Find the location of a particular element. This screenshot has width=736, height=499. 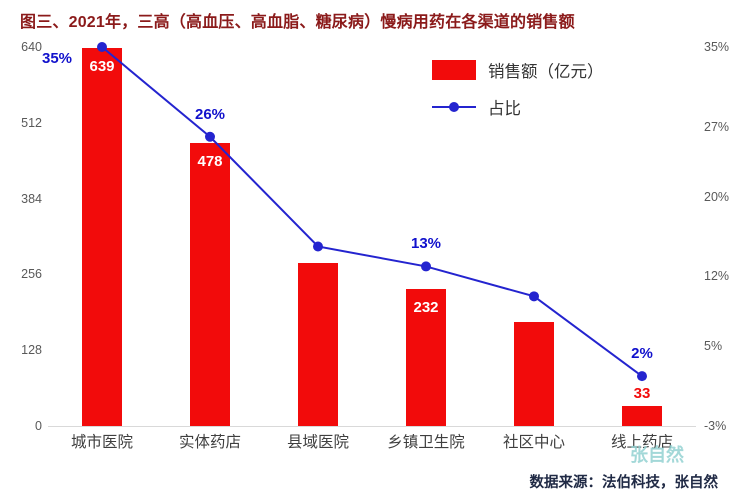

right-axis-tick: 5% is located at coordinates (713, 346).